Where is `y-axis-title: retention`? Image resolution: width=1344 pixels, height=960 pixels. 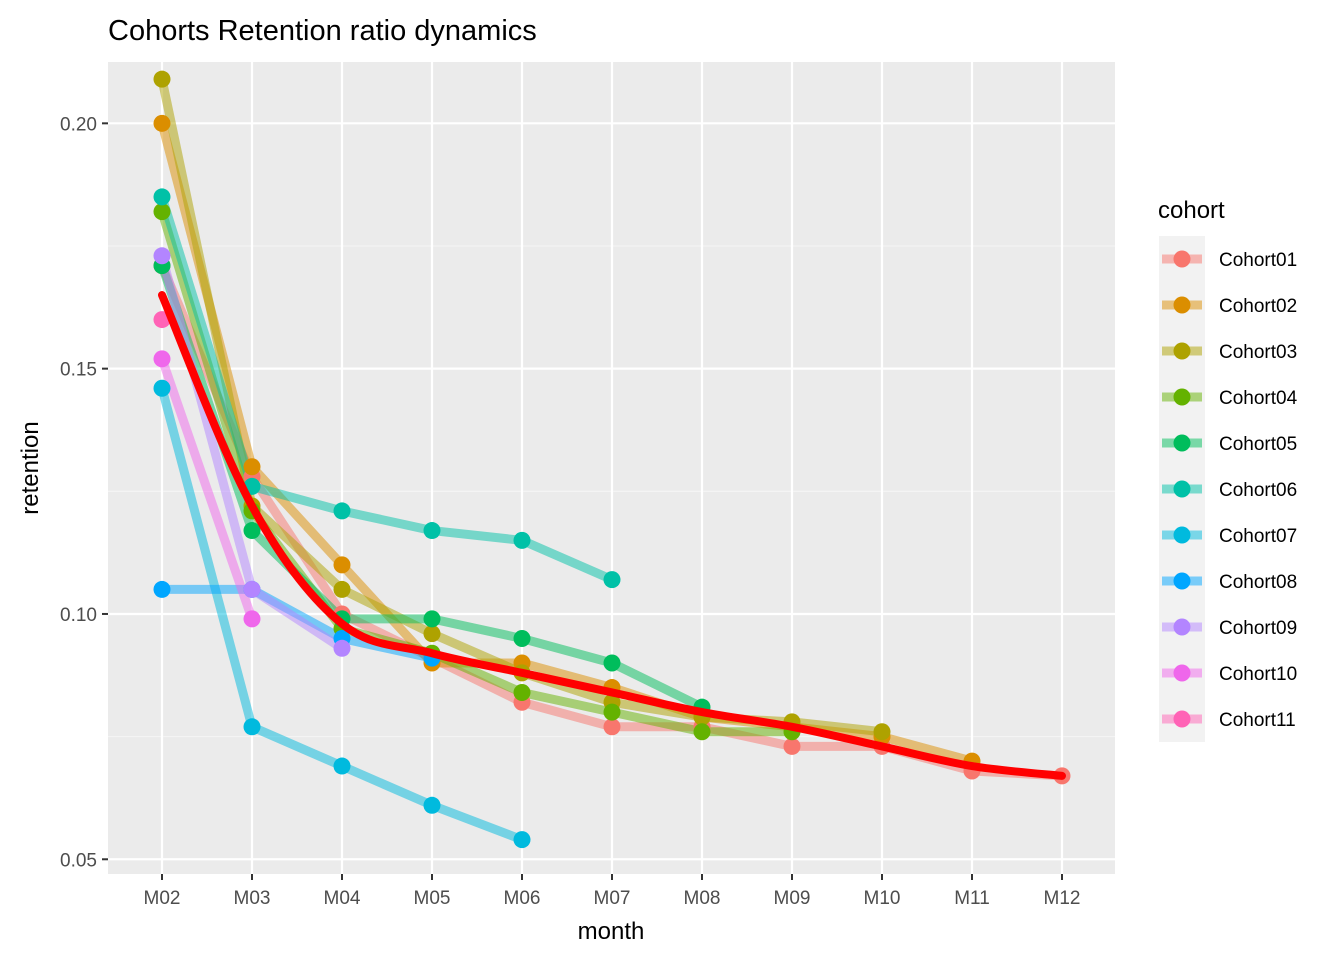 y-axis-title: retention is located at coordinates (30, 467).